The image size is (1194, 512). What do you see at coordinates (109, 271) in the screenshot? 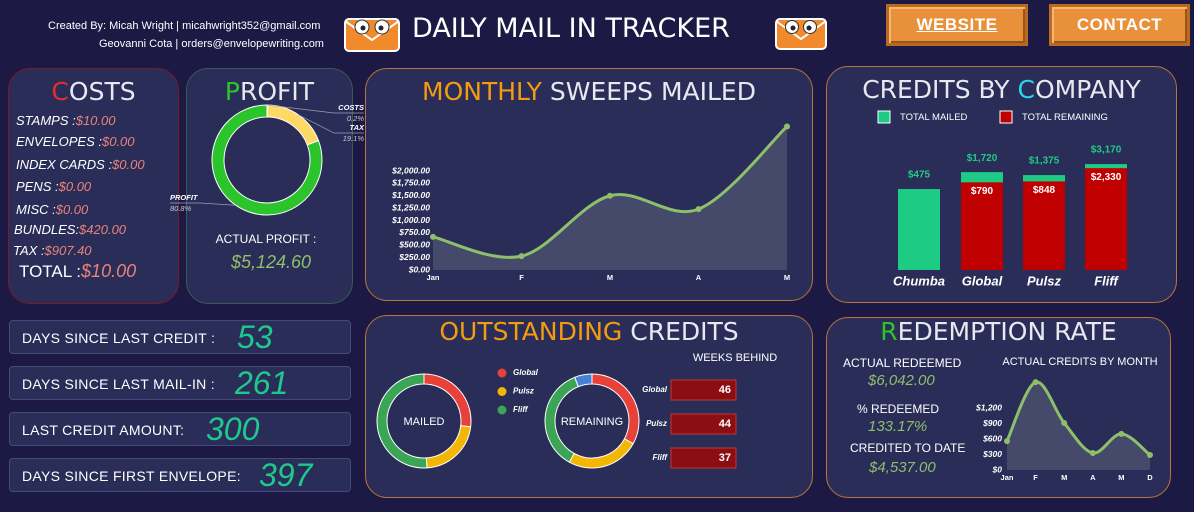
I see `total-value: $10.00` at bounding box center [109, 271].